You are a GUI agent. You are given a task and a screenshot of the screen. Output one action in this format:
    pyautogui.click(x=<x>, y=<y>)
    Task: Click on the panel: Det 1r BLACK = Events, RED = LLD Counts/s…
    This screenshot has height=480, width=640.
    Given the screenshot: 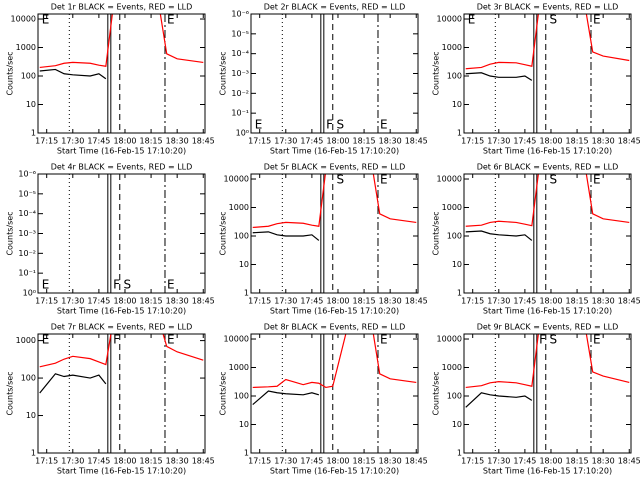 What is the action you would take?
    pyautogui.click(x=110, y=79)
    